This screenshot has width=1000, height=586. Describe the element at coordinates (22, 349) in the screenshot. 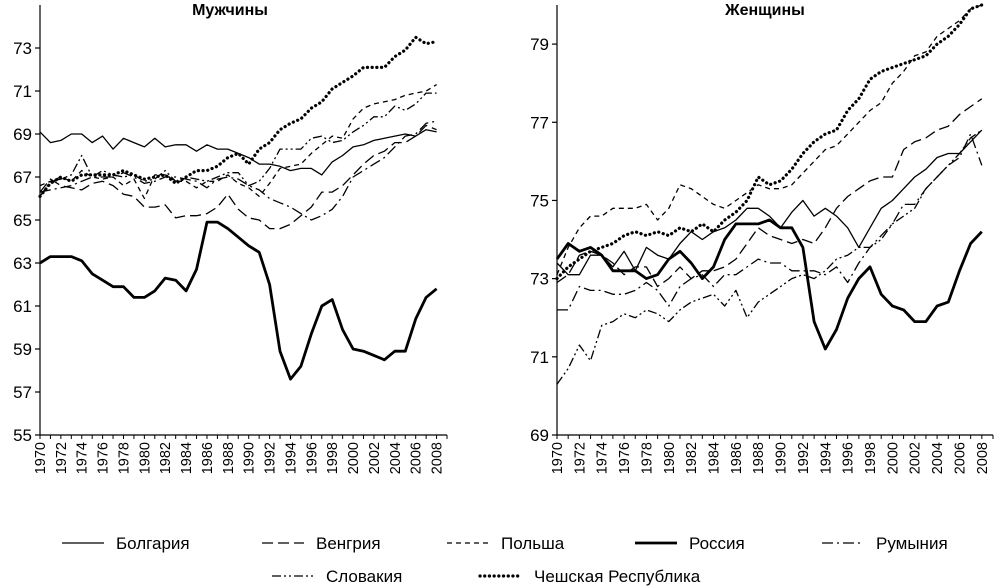

I see `y-tick-label: 59` at that location.